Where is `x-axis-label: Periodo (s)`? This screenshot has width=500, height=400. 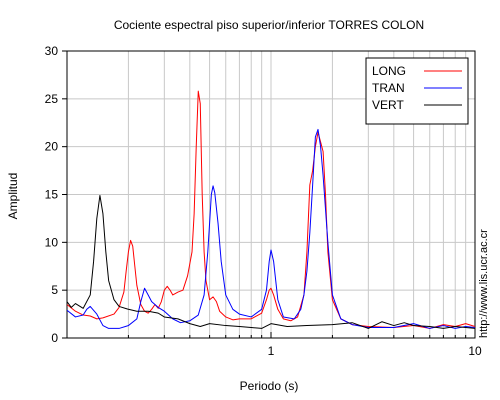
x-axis-label: Periodo (s) is located at coordinates (269, 386).